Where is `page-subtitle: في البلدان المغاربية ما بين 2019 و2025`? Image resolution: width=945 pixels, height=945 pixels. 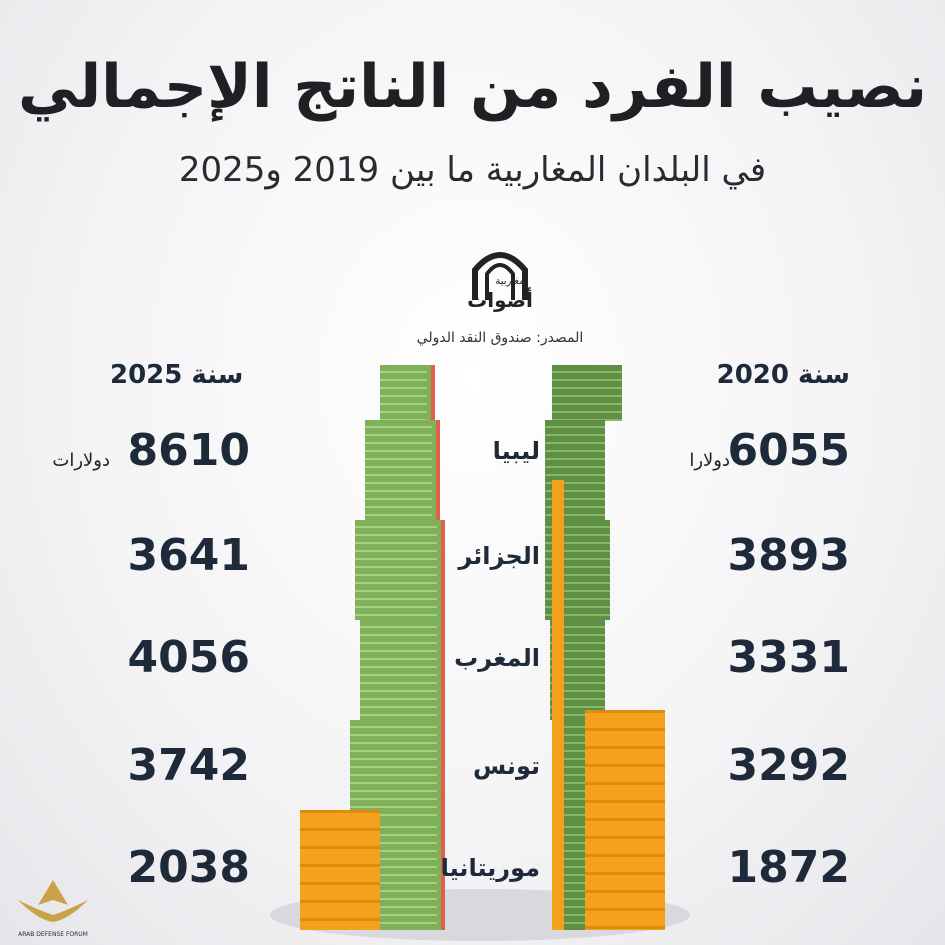
page-subtitle: في البلدان المغاربية ما بين 2019 و2025 is located at coordinates (472, 170).